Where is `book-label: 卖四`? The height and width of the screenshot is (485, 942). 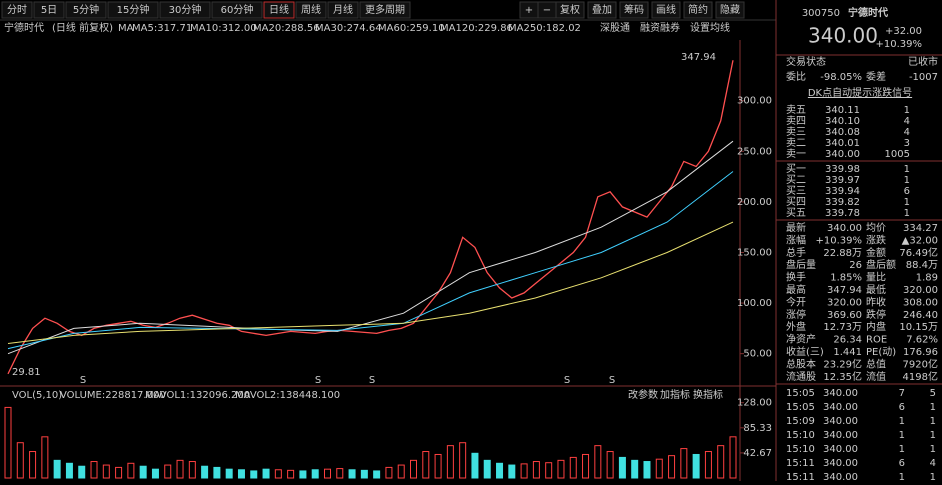
book-label: 卖四 is located at coordinates (796, 121).